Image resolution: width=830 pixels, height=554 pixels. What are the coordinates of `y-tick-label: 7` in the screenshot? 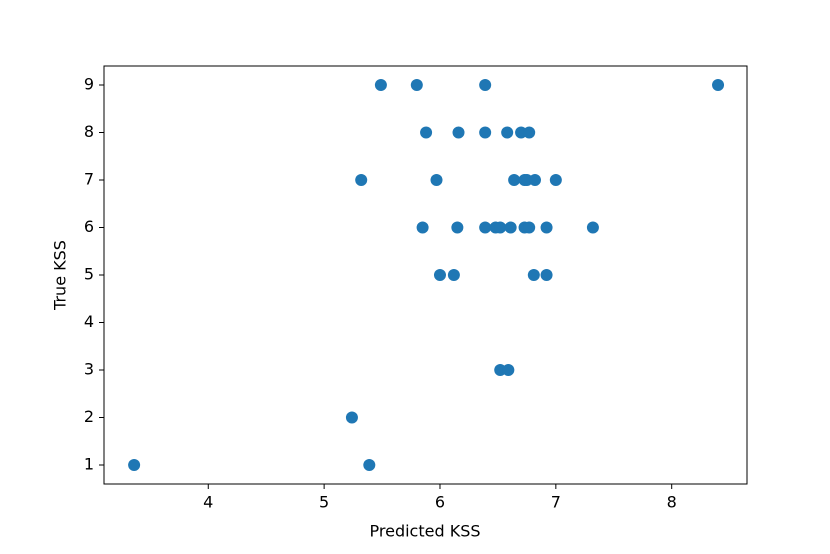 It's located at (89, 179).